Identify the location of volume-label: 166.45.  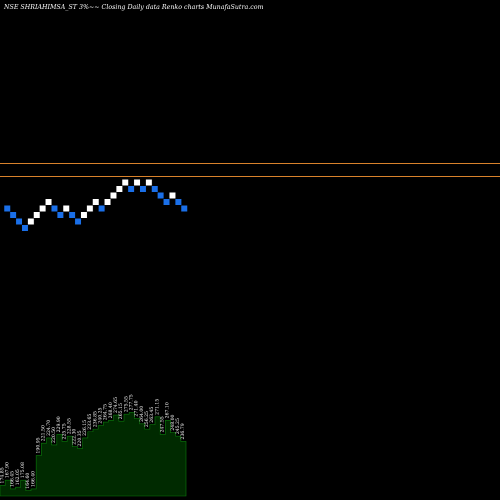
(13, 479).